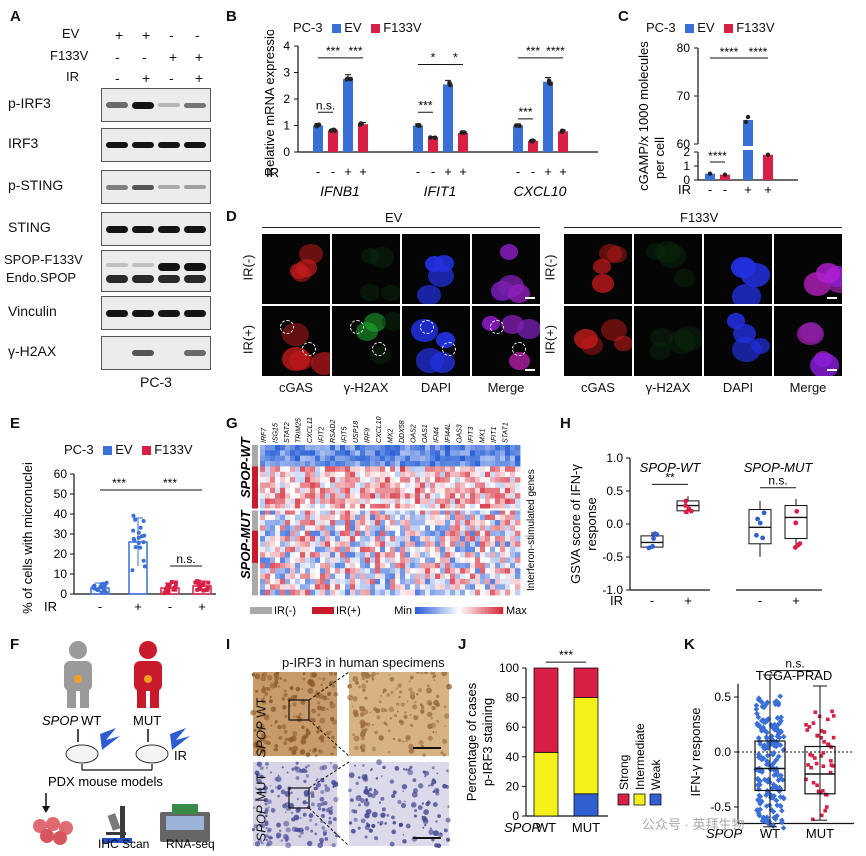  Describe the element at coordinates (351, 760) in the screenshot. I see `ihc-images` at that location.